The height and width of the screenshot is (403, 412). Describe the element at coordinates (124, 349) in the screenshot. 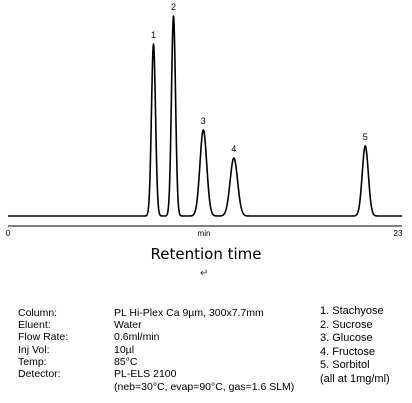

I see `condition-value: 10µl` at that location.